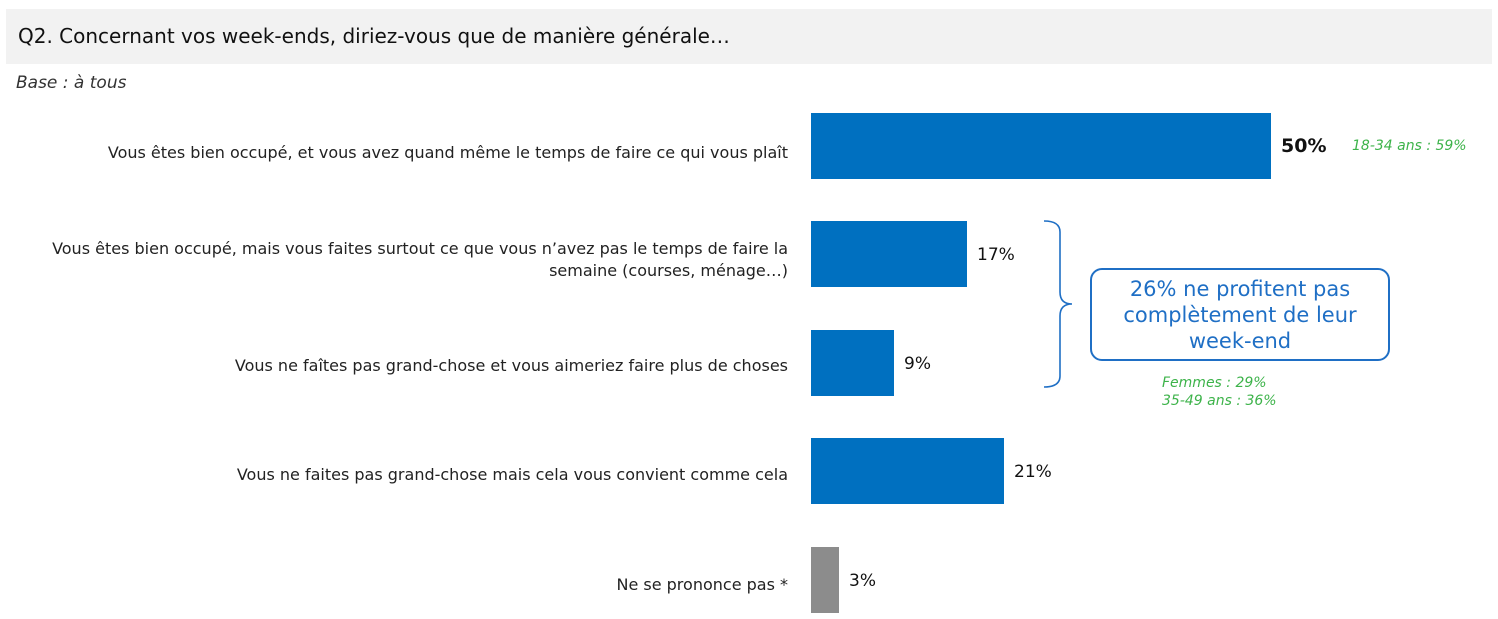 The width and height of the screenshot is (1498, 619). What do you see at coordinates (1219, 401) in the screenshot?
I see `age-group-note: 35-49 ans : 36%` at bounding box center [1219, 401].